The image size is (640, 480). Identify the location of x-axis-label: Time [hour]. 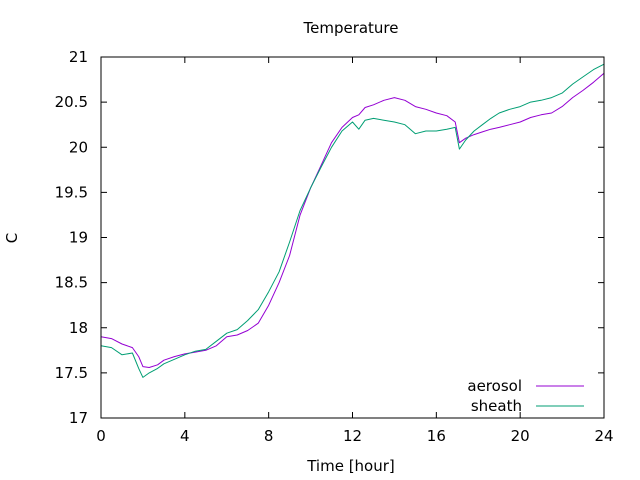
(350, 466).